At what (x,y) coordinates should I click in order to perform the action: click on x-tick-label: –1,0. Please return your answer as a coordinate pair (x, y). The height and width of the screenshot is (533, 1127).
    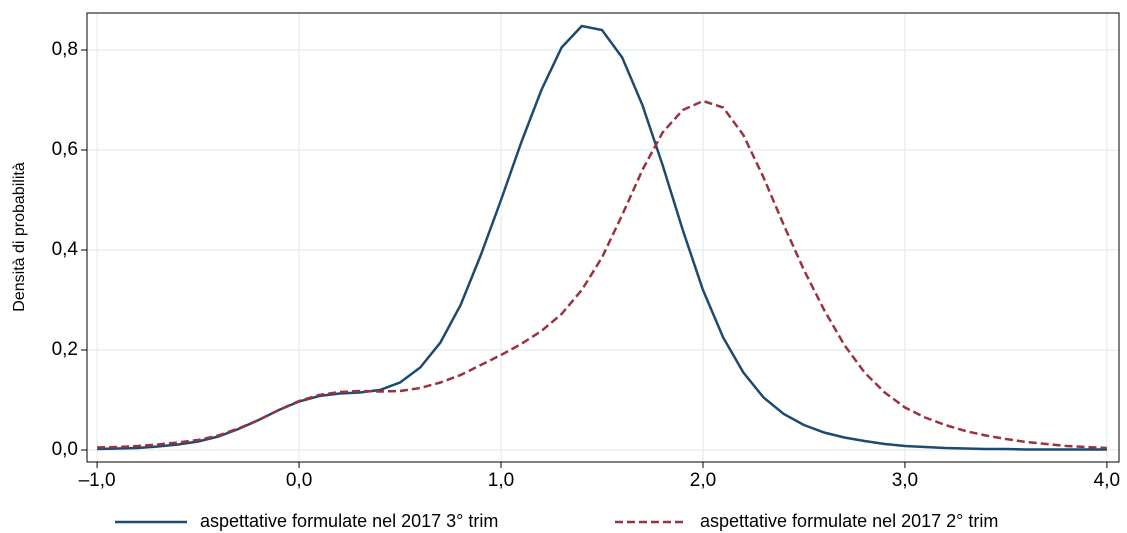
    Looking at the image, I should click on (97, 480).